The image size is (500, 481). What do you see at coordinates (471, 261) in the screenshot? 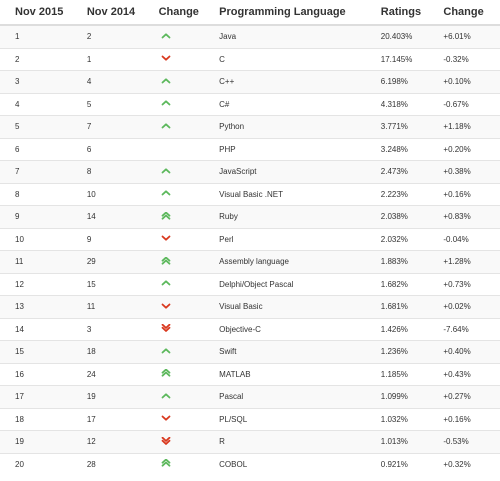
I see `change-cell: +1.28%` at bounding box center [471, 261].